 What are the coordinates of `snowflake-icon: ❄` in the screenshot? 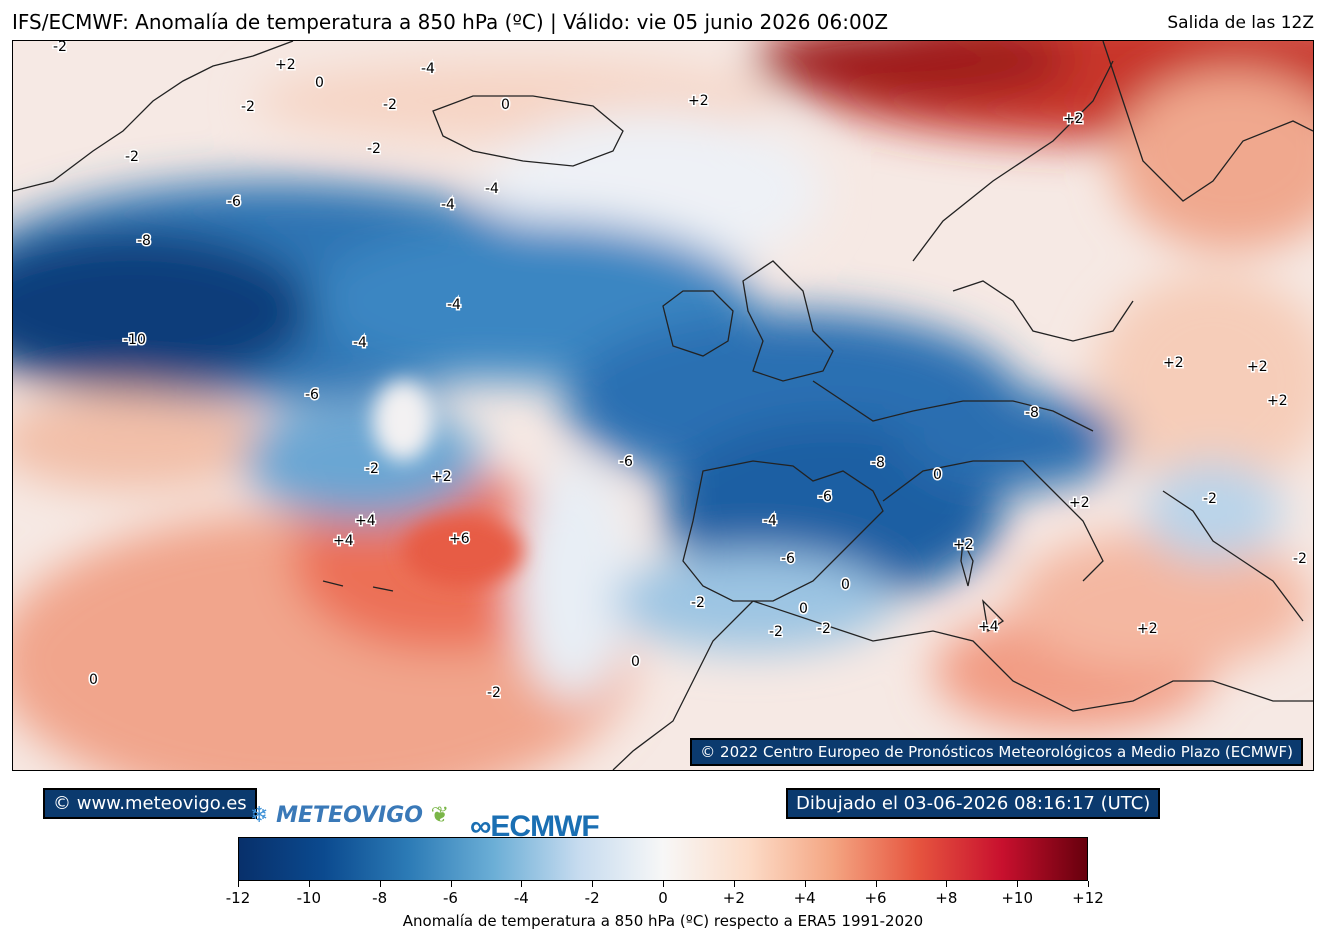 It's located at (259, 815).